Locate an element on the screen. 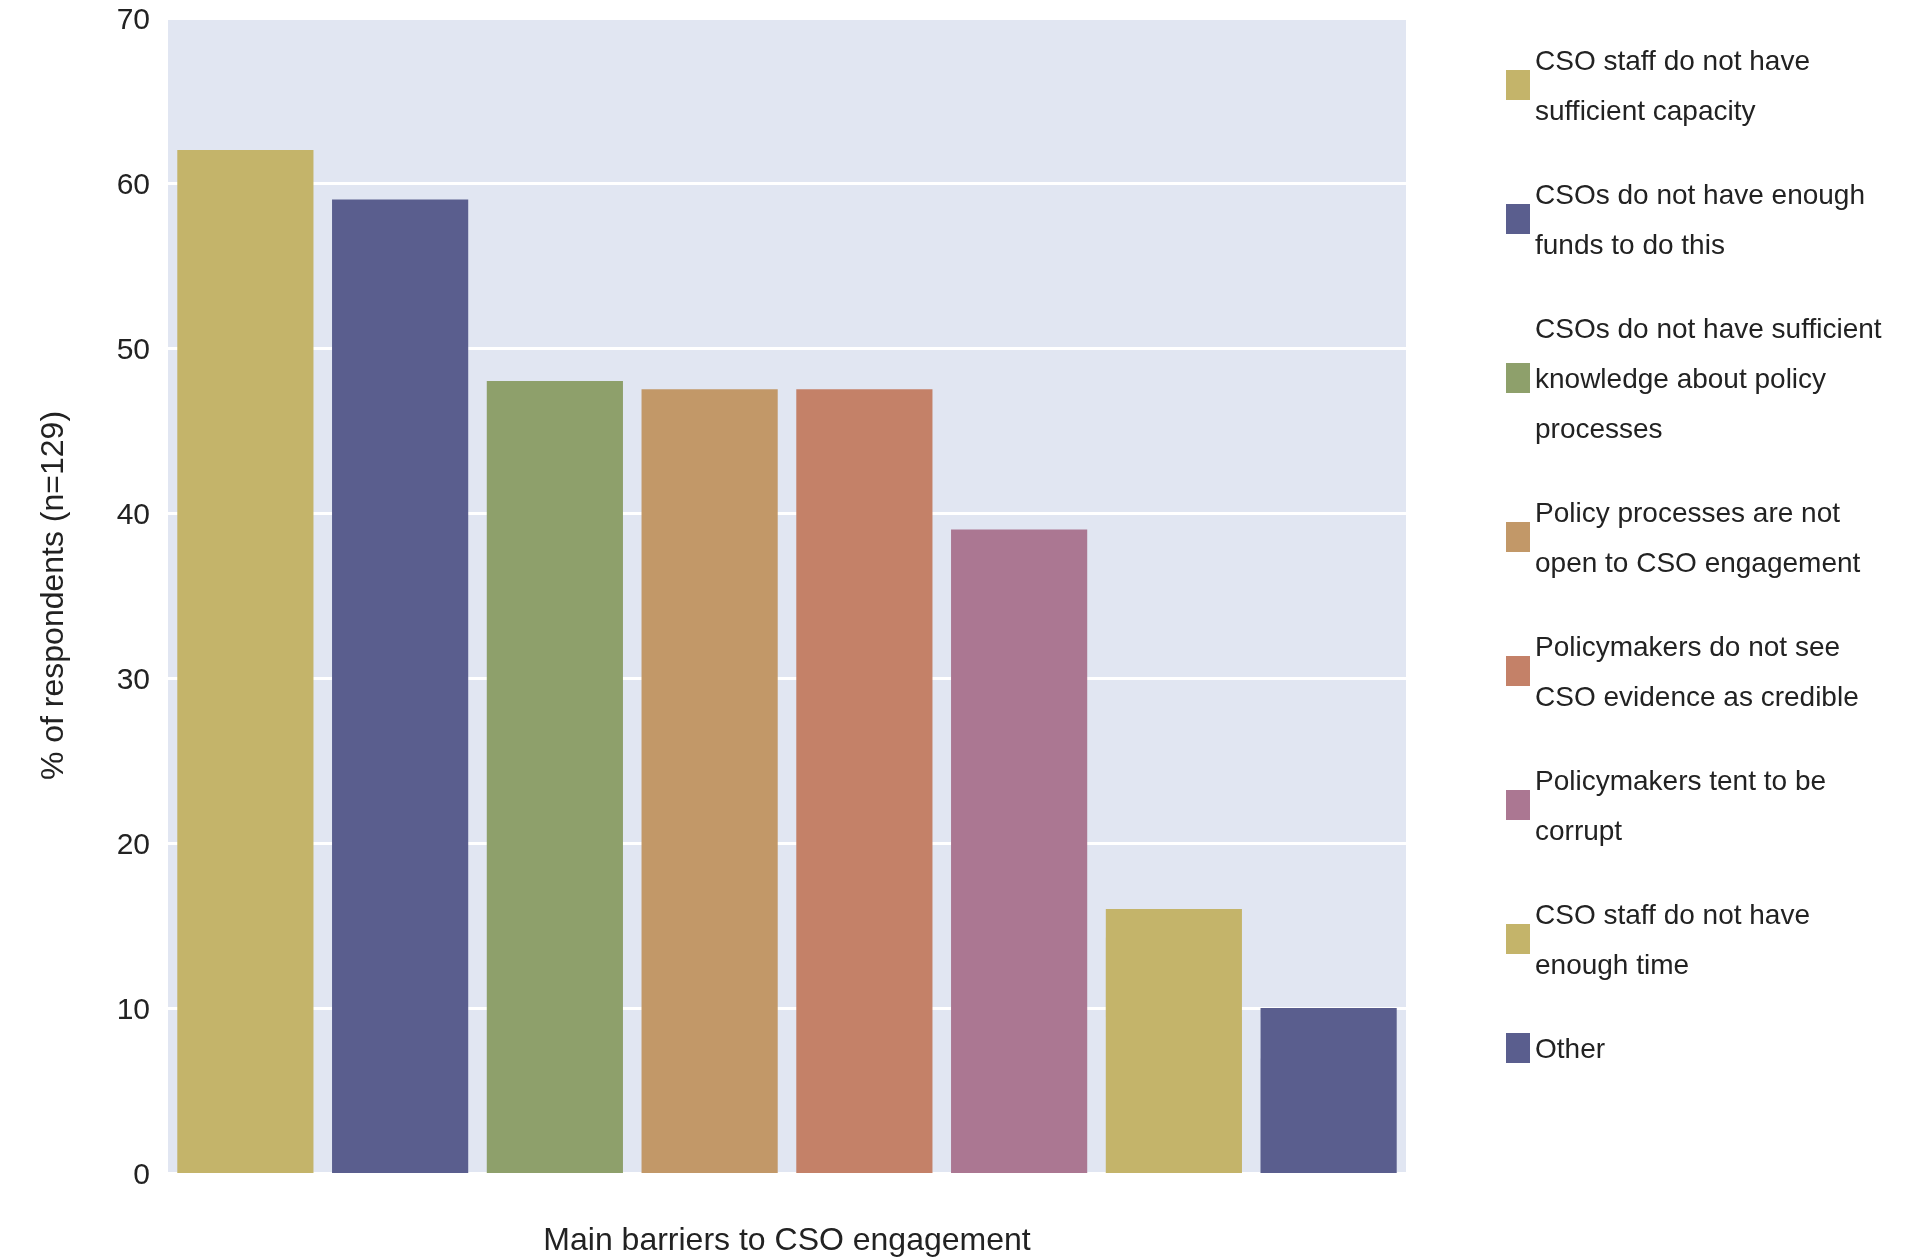  legend-label: CSO staff do not have sufficient capacity is located at coordinates (1676, 85).